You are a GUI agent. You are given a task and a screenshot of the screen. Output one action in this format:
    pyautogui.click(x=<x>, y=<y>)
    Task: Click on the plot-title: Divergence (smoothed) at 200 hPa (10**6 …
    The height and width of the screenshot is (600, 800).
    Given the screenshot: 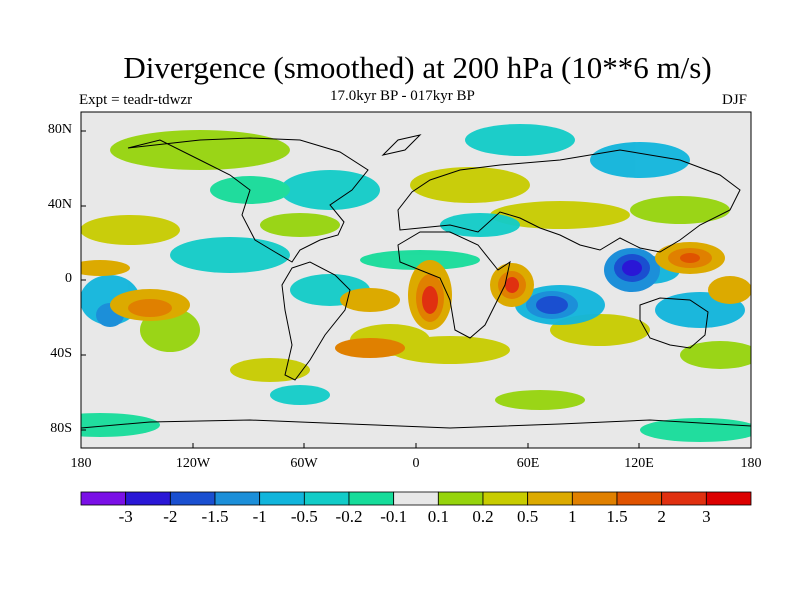 What is the action you would take?
    pyautogui.click(x=417, y=67)
    